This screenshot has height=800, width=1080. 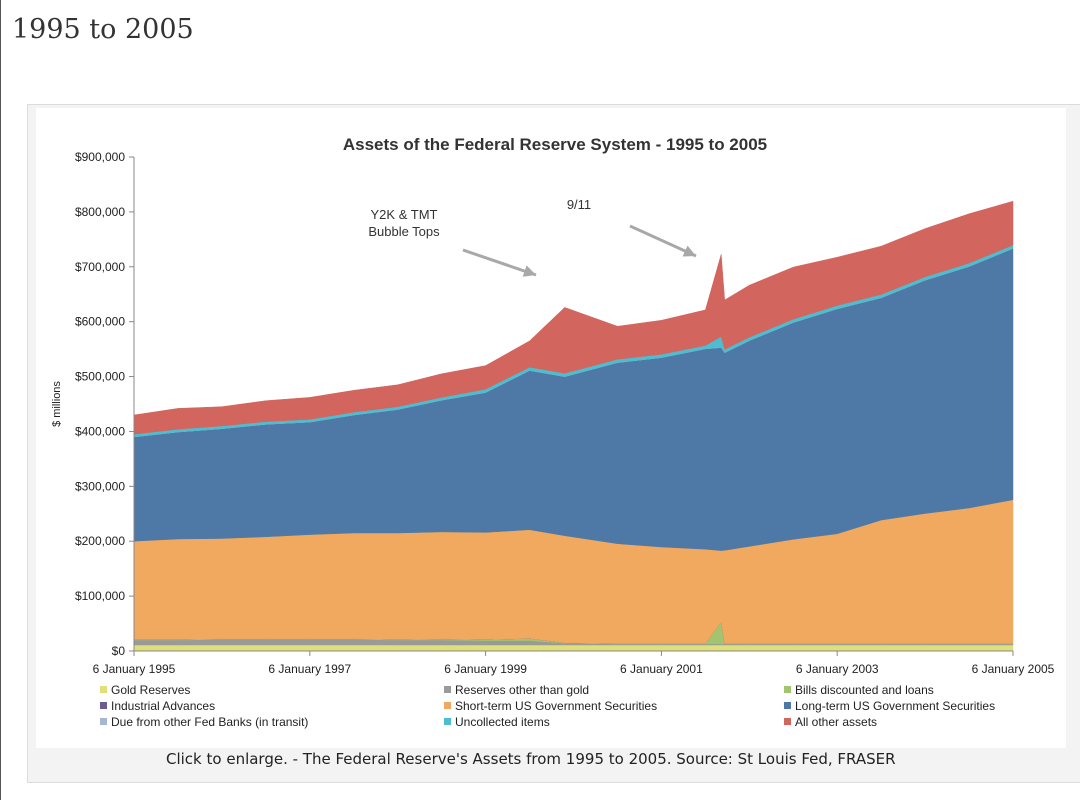 I want to click on y-tick-label: $700,000, so click(x=100, y=267).